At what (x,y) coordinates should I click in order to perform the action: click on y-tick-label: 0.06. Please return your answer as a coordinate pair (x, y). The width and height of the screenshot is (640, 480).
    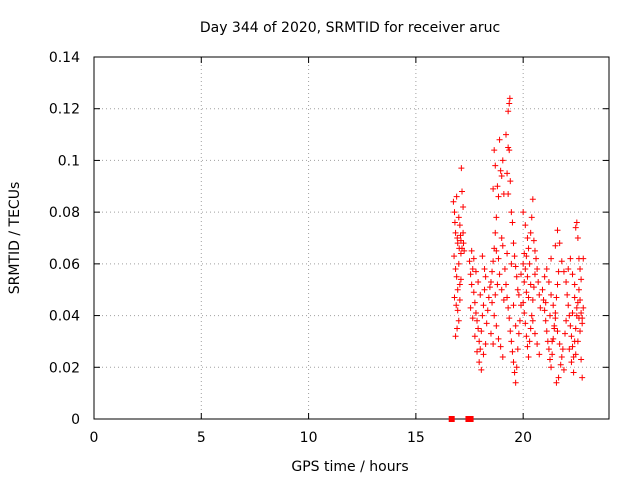
    Looking at the image, I should click on (64, 265).